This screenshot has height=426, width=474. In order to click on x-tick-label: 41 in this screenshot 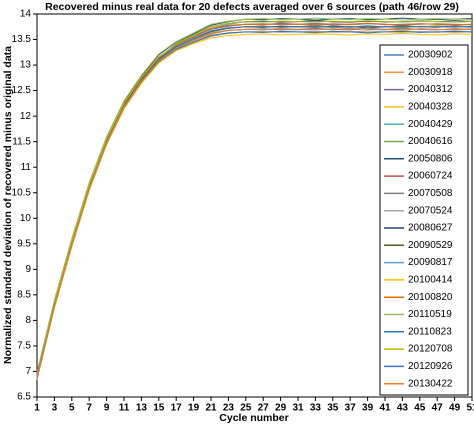, I will do `click(385, 408)`.